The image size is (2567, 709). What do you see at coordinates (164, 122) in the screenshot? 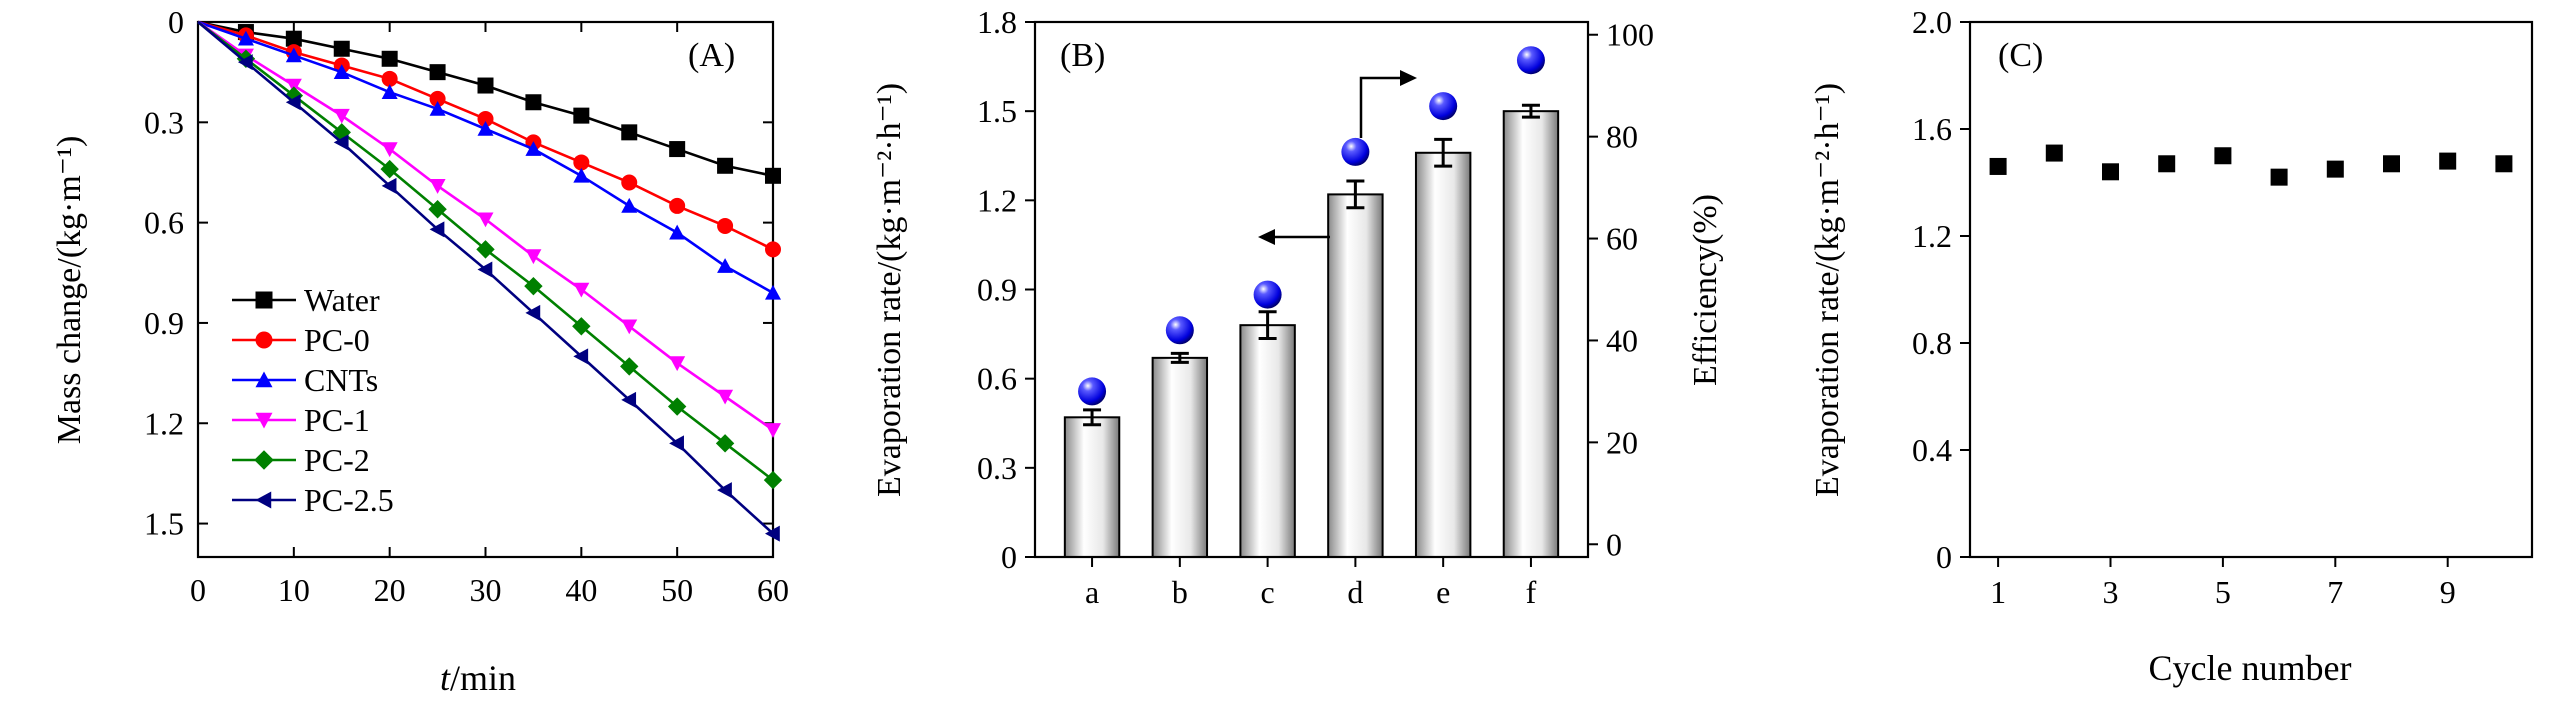
I see `panel-a-y-tick-label: 0.3` at bounding box center [164, 122].